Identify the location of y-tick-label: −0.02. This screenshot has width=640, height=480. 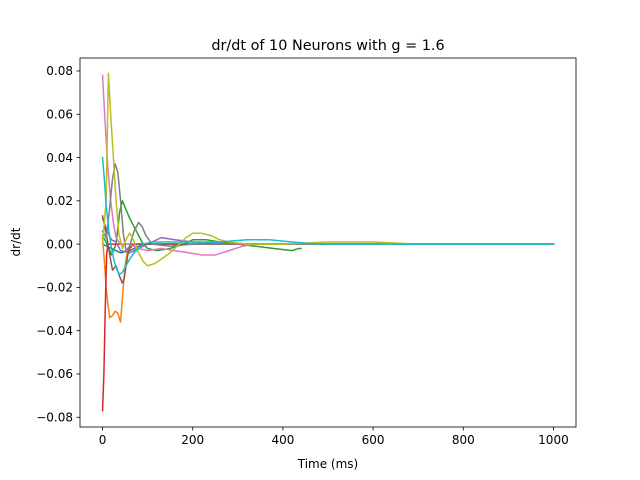
(54, 288).